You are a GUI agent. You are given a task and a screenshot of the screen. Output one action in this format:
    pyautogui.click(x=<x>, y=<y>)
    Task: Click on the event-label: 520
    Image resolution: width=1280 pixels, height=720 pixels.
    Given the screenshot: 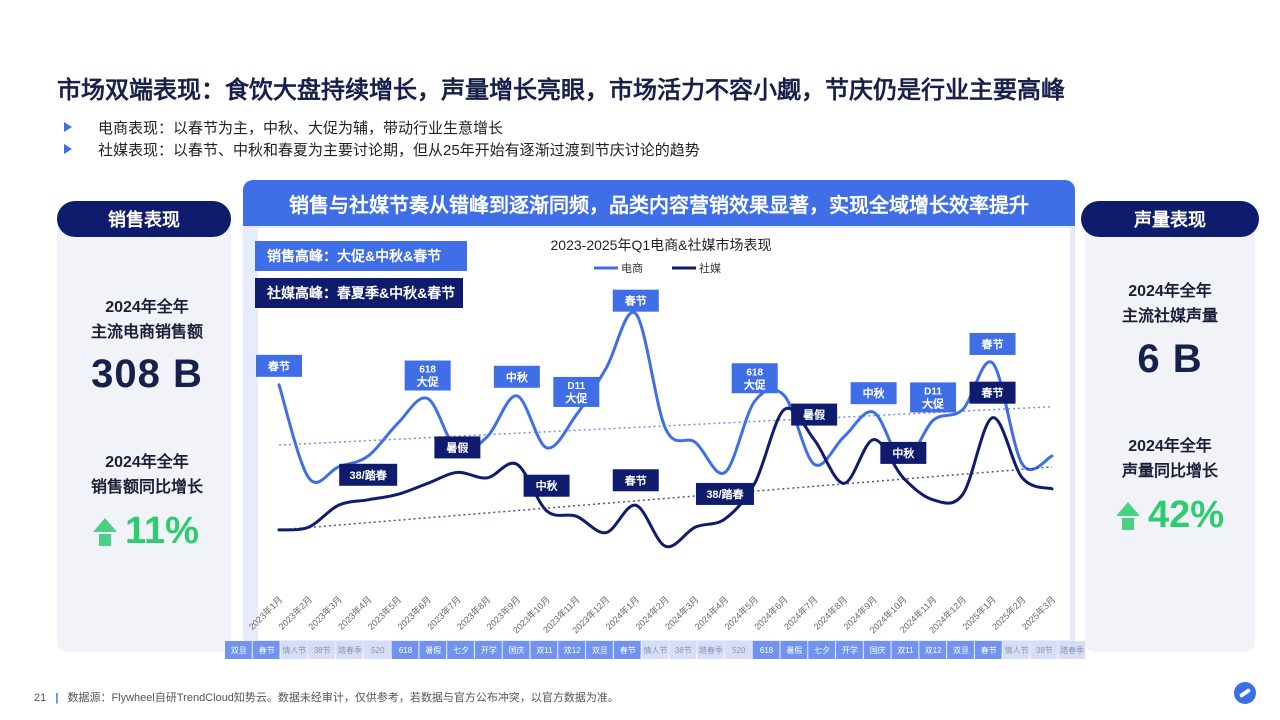 What is the action you would take?
    pyautogui.click(x=739, y=650)
    